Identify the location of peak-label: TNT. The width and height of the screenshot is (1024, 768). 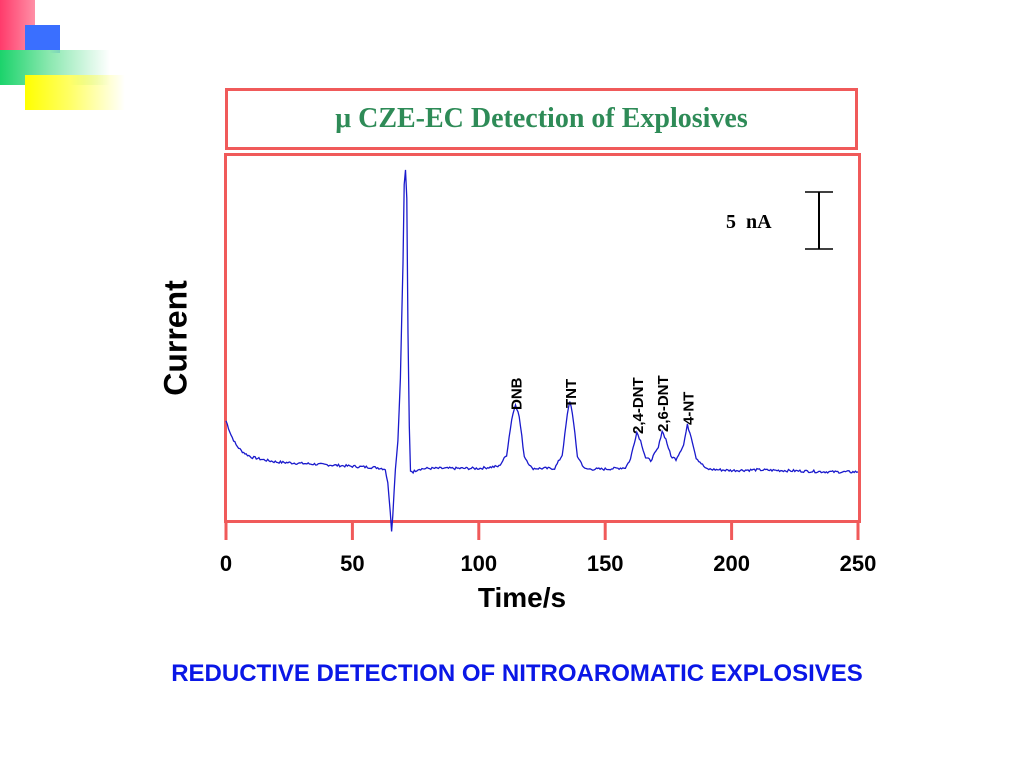
(571, 393).